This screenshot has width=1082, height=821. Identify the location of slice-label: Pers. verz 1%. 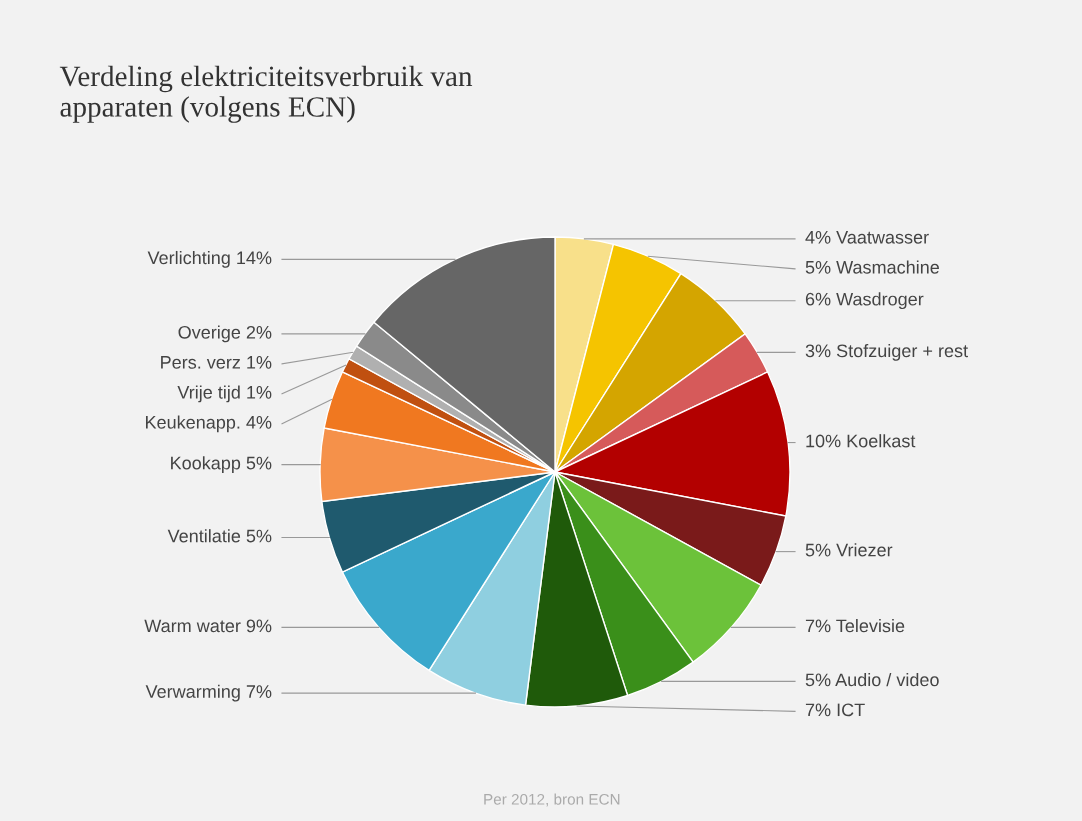
(216, 362).